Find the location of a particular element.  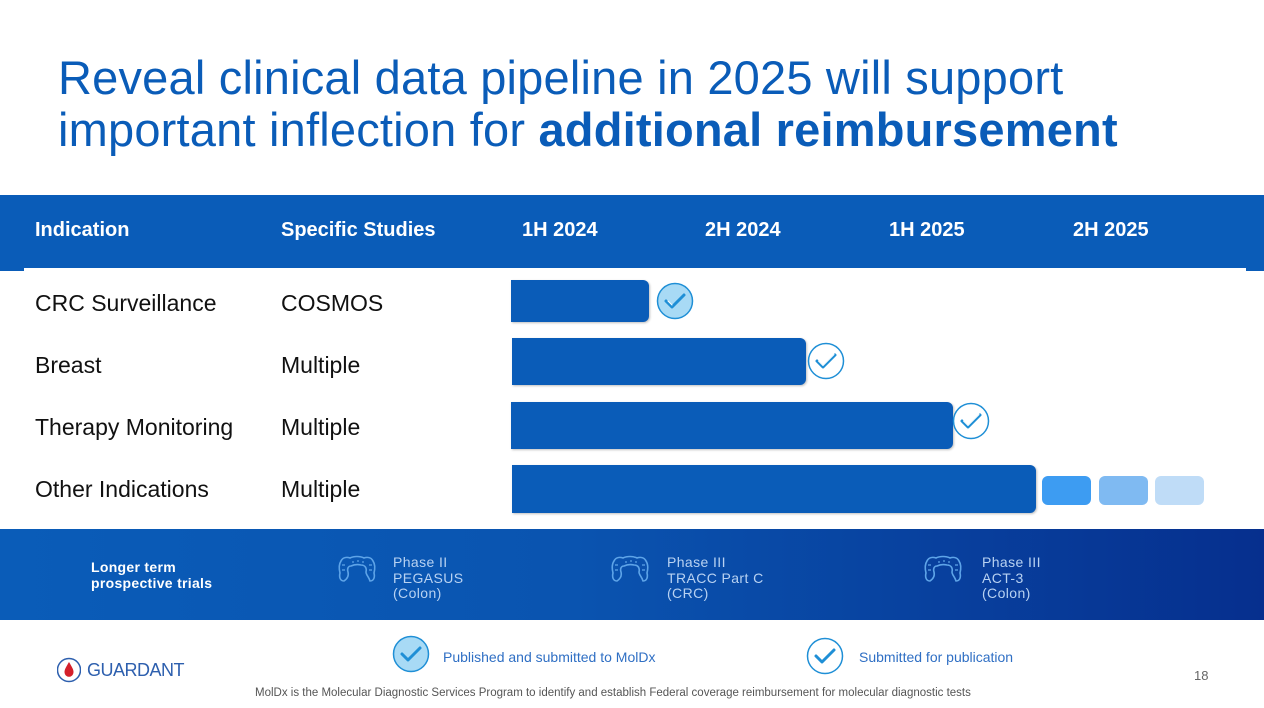

guardant-logo: GUARDANT is located at coordinates (121, 670).